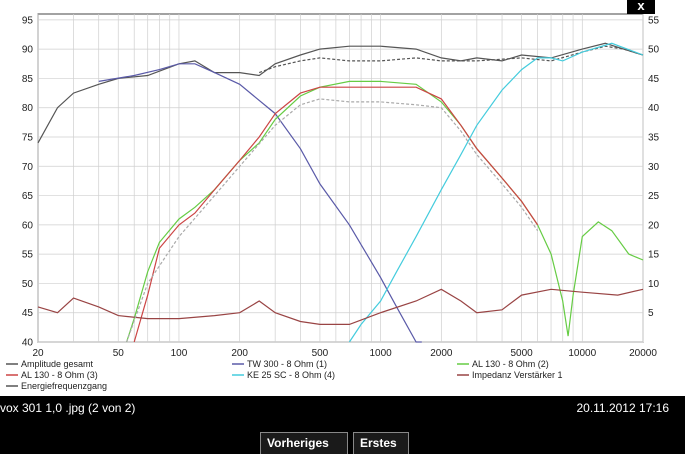  I want to click on y-tick-label: 45, so click(28, 313).